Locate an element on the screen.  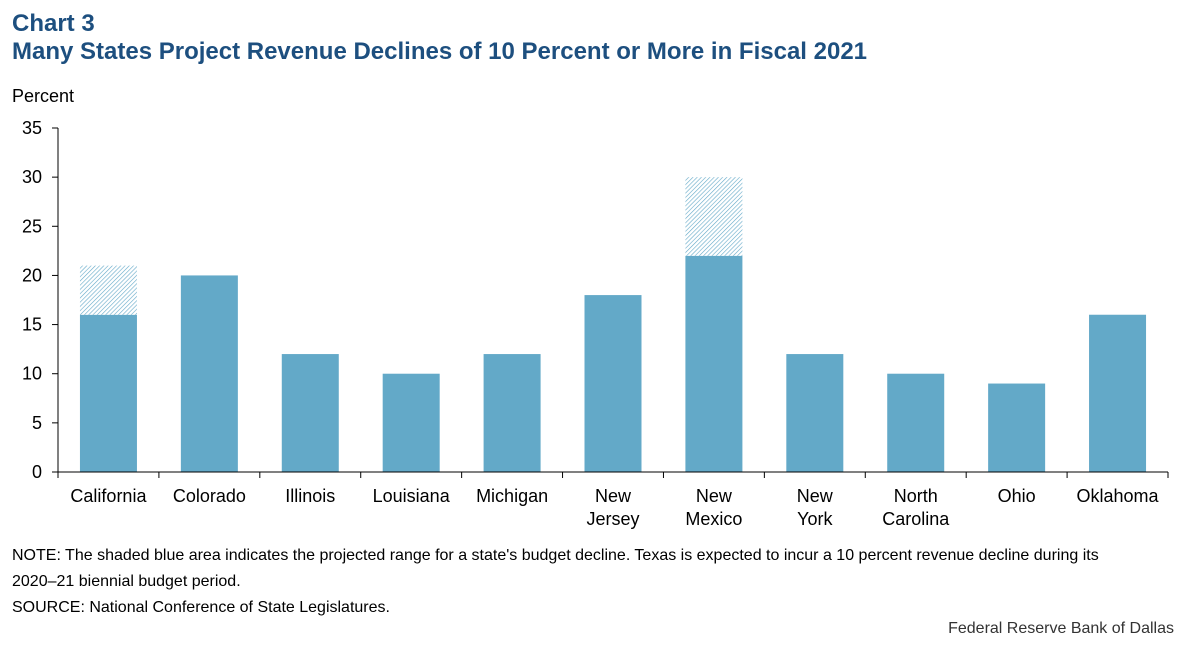
chart-number: Chart 3 is located at coordinates (53, 23).